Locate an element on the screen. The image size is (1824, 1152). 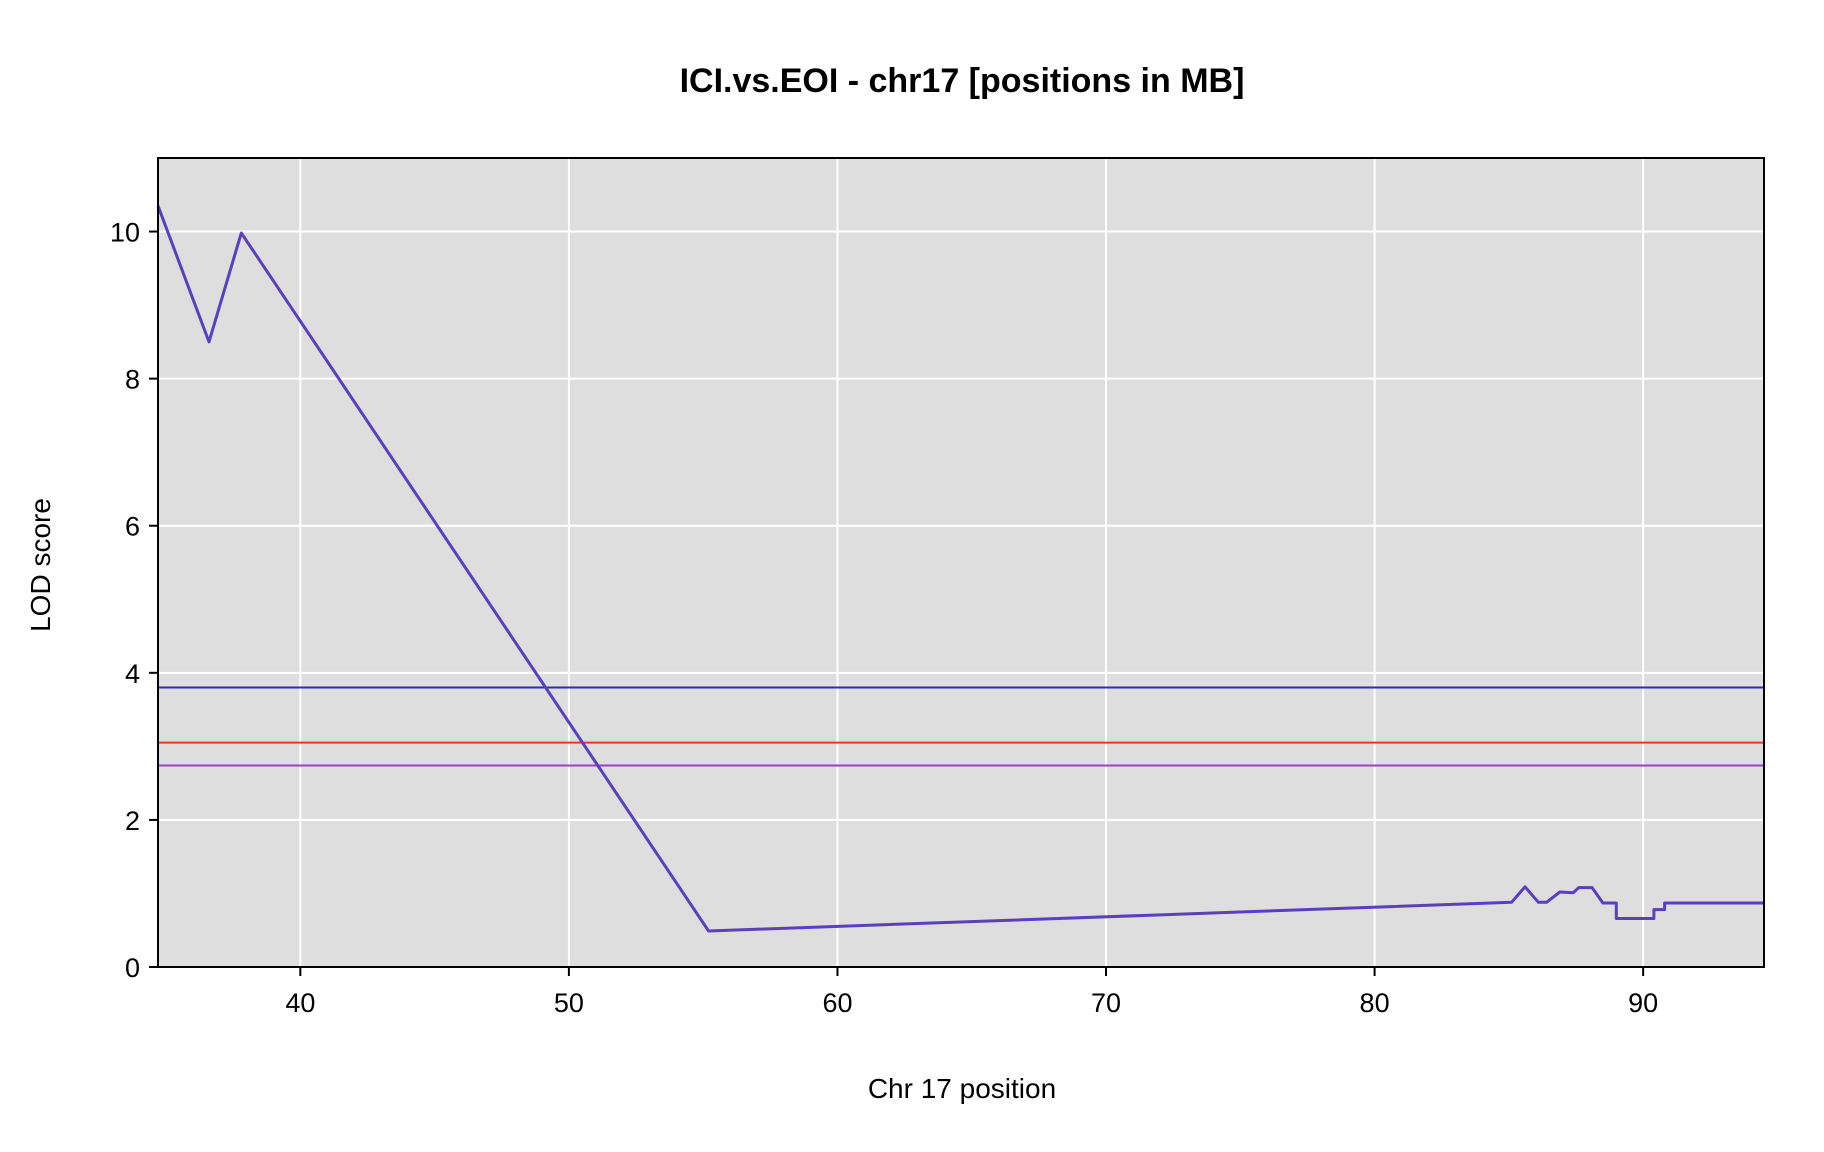
x-tick-label: 70 is located at coordinates (1106, 1003).